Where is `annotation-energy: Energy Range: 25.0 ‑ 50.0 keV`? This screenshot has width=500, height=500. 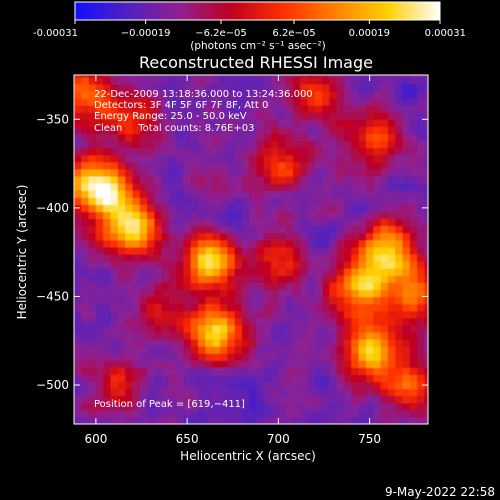 annotation-energy: Energy Range: 25.0 ‑ 50.0 keV is located at coordinates (170, 116).